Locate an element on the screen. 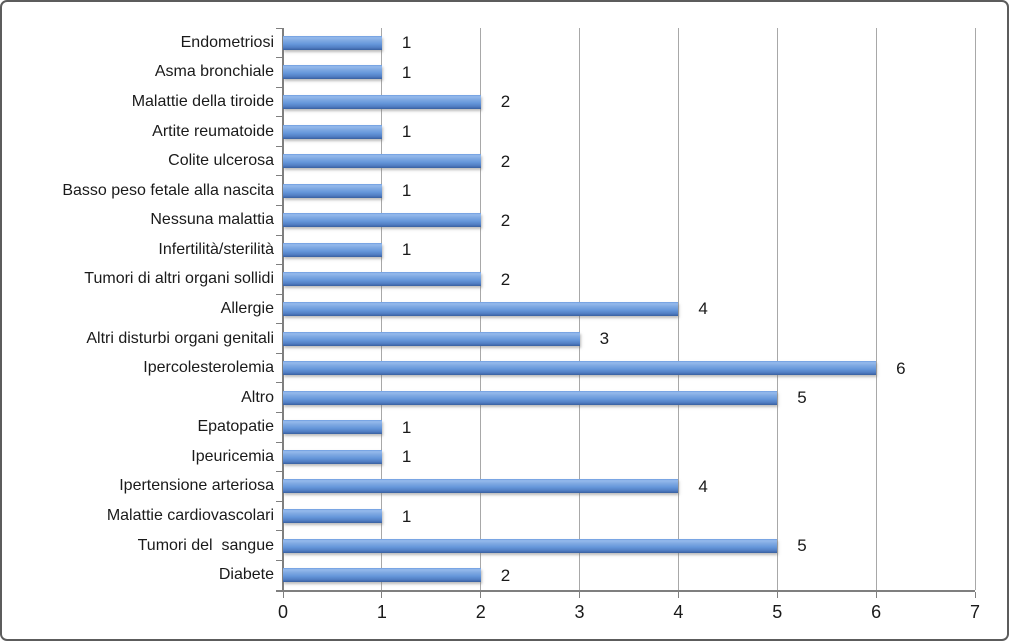 The width and height of the screenshot is (1009, 641). category-label: Allergie is located at coordinates (247, 308).